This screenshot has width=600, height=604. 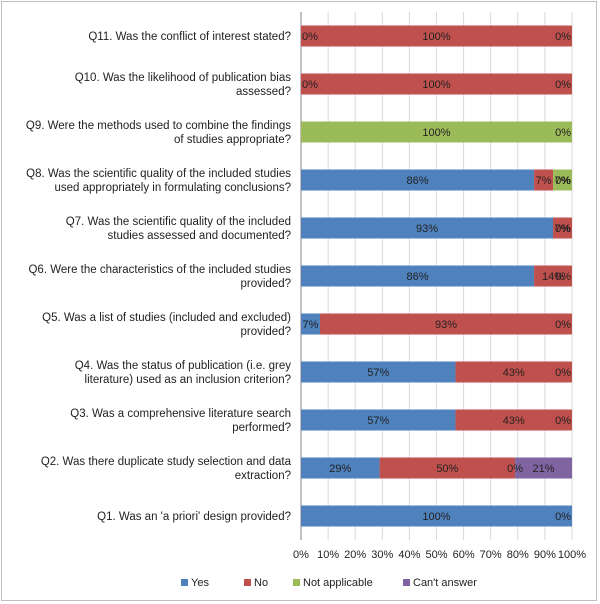 I want to click on category-label: Q1. Was an 'a priori' design provided?, so click(x=194, y=517).